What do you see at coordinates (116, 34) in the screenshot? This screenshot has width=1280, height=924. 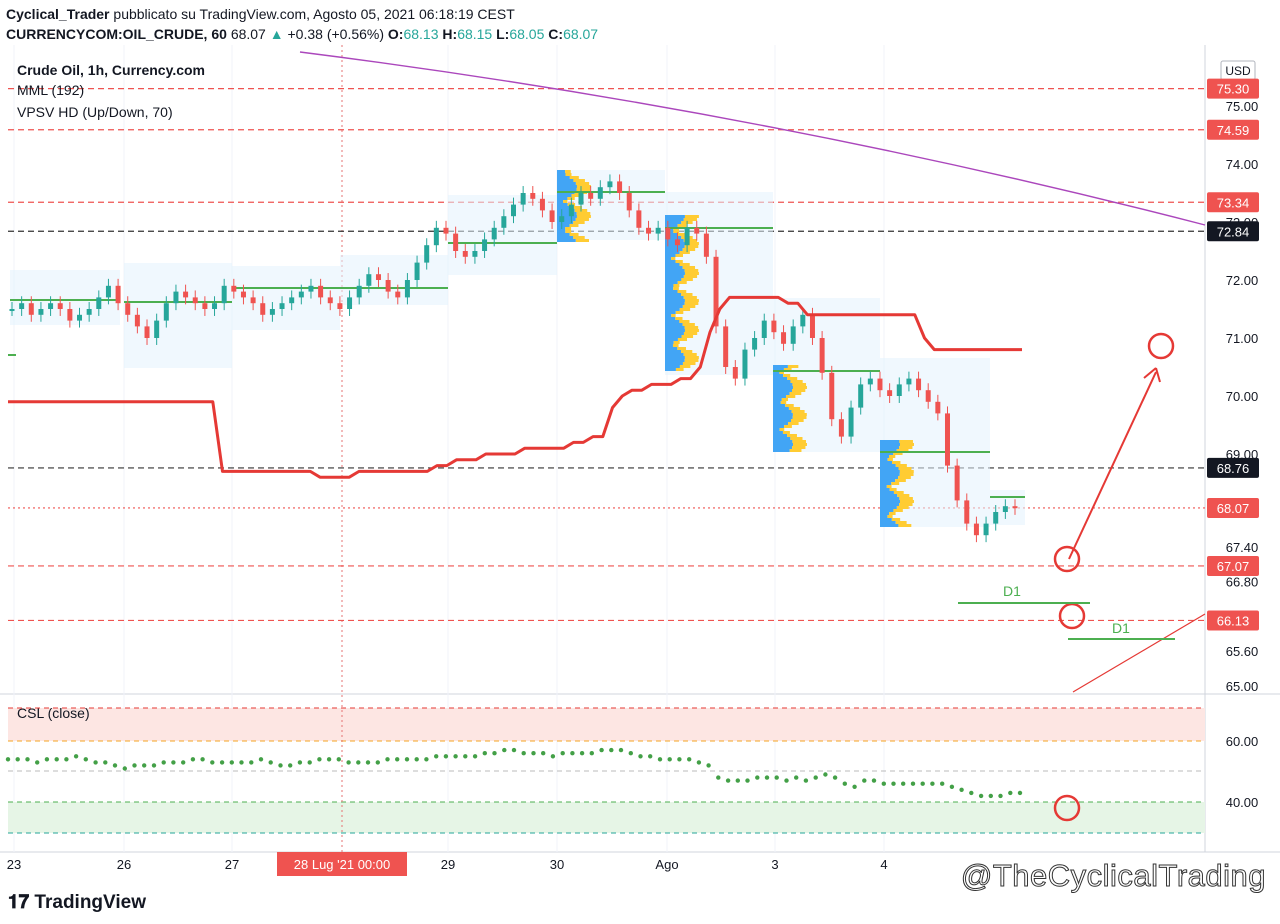 I see `symbol-name: CURRENCYCOM:OIL_CRUDE, 60` at bounding box center [116, 34].